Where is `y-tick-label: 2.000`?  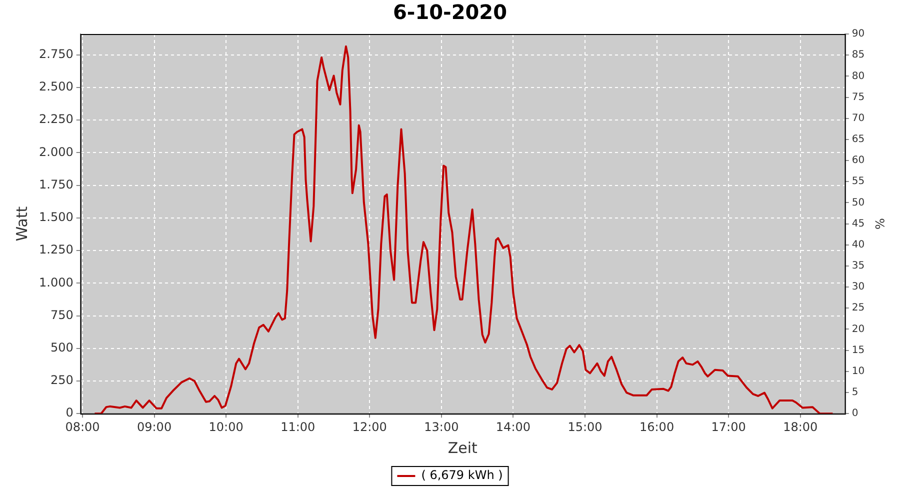 y-tick-label: 2.000 is located at coordinates (56, 151).